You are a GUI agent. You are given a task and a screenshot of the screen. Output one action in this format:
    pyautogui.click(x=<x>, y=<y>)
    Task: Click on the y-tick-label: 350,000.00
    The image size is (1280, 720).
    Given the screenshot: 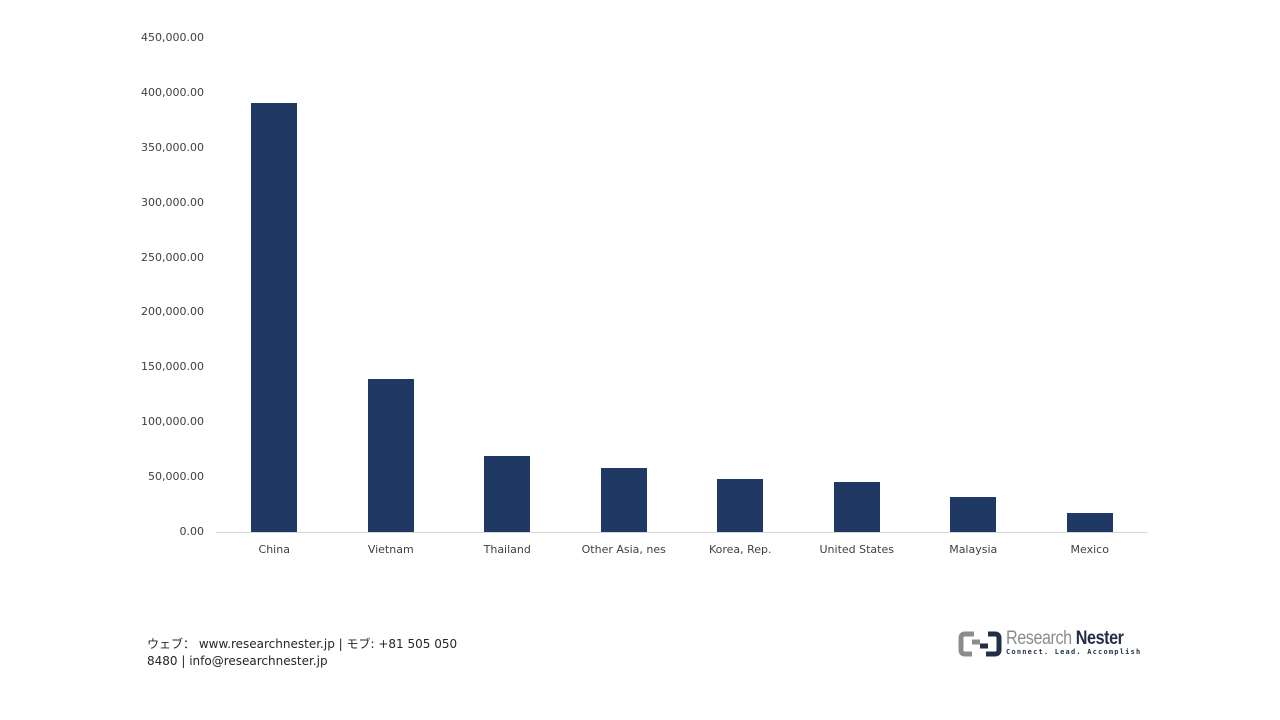 What is the action you would take?
    pyautogui.click(x=172, y=147)
    